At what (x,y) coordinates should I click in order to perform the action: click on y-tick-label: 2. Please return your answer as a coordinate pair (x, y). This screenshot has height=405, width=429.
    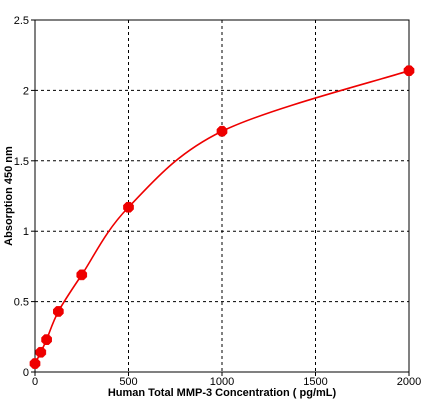
    Looking at the image, I should click on (26, 91).